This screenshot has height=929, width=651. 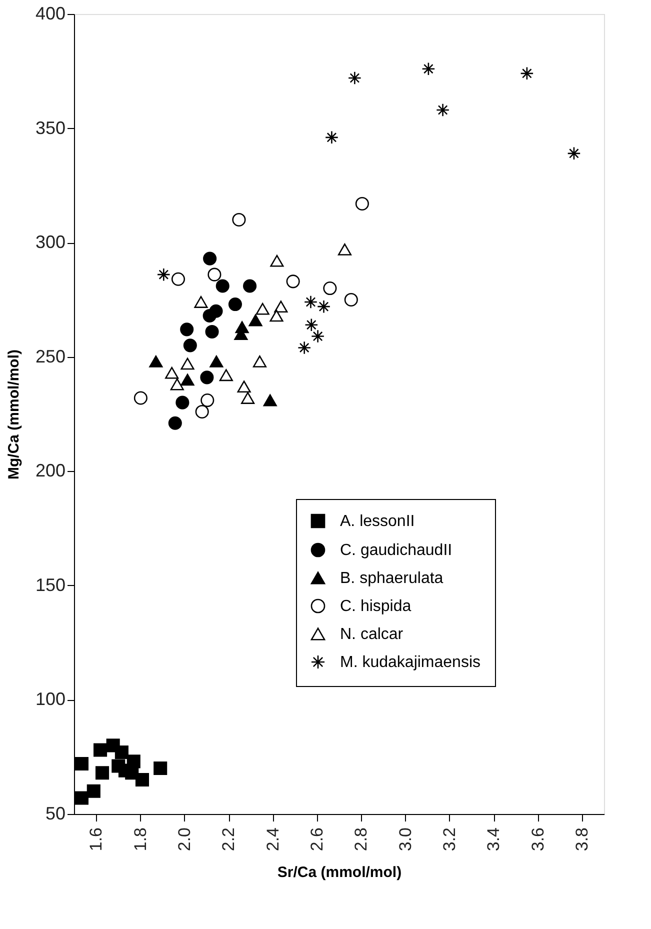 What do you see at coordinates (50, 356) in the screenshot?
I see `y-tick-label: 250` at bounding box center [50, 356].